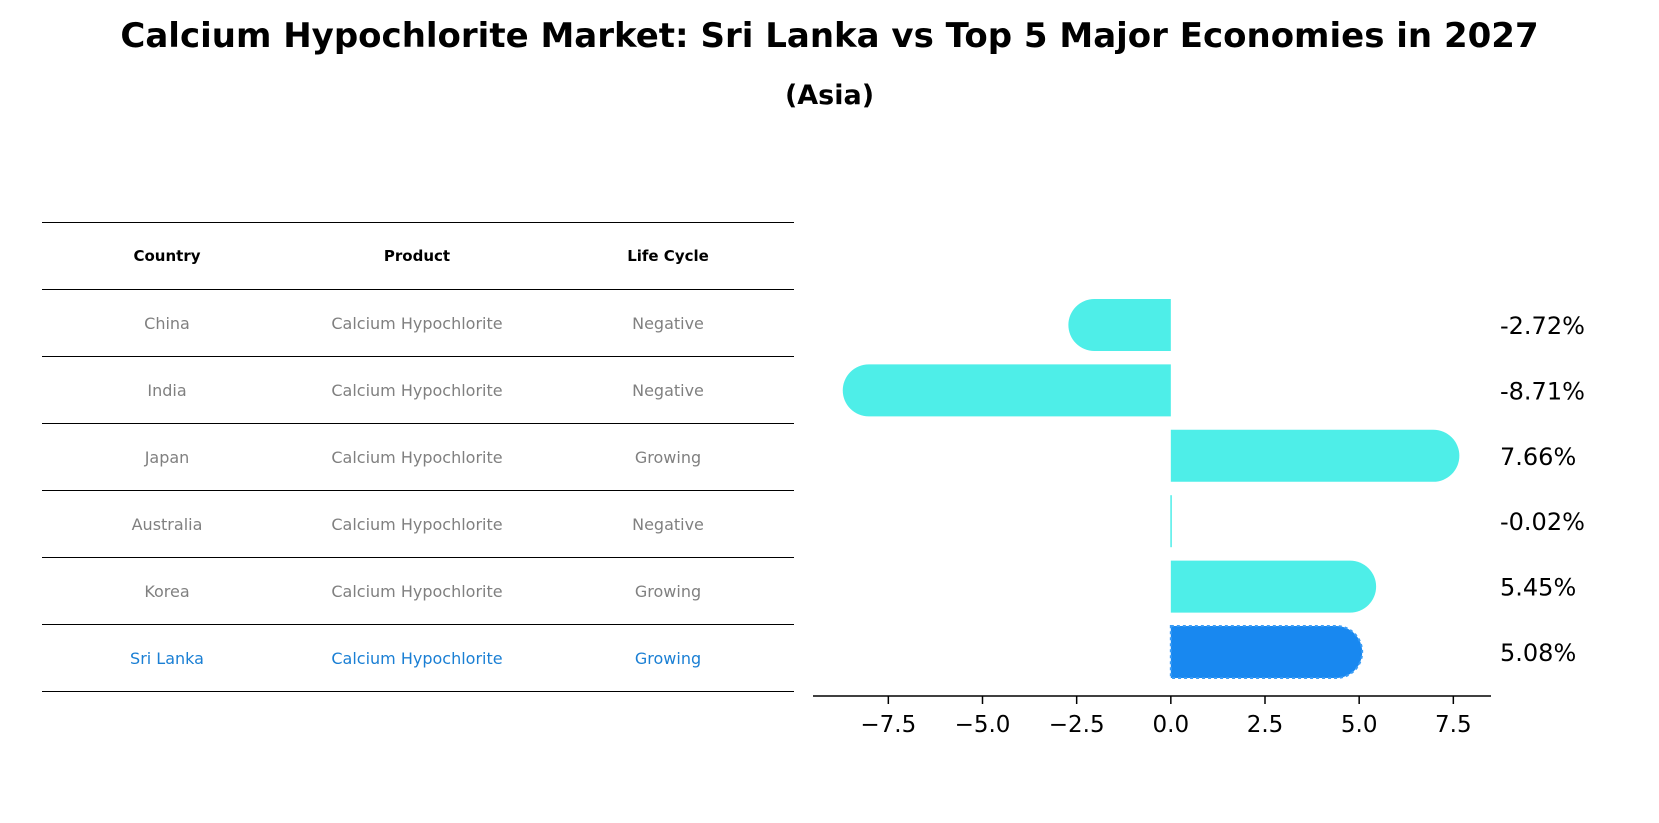  I want to click on x-tick-label: −7.5, so click(888, 725).